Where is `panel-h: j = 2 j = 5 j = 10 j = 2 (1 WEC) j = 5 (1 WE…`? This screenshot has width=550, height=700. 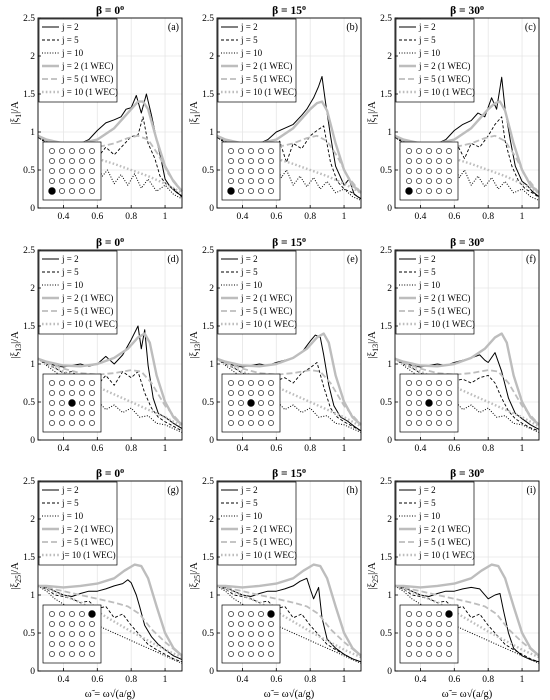
panel-h: j = 2 j = 5 j = 10 j = 2 (1 WEC) j = 5 (1 WE… is located at coordinates (275, 583).